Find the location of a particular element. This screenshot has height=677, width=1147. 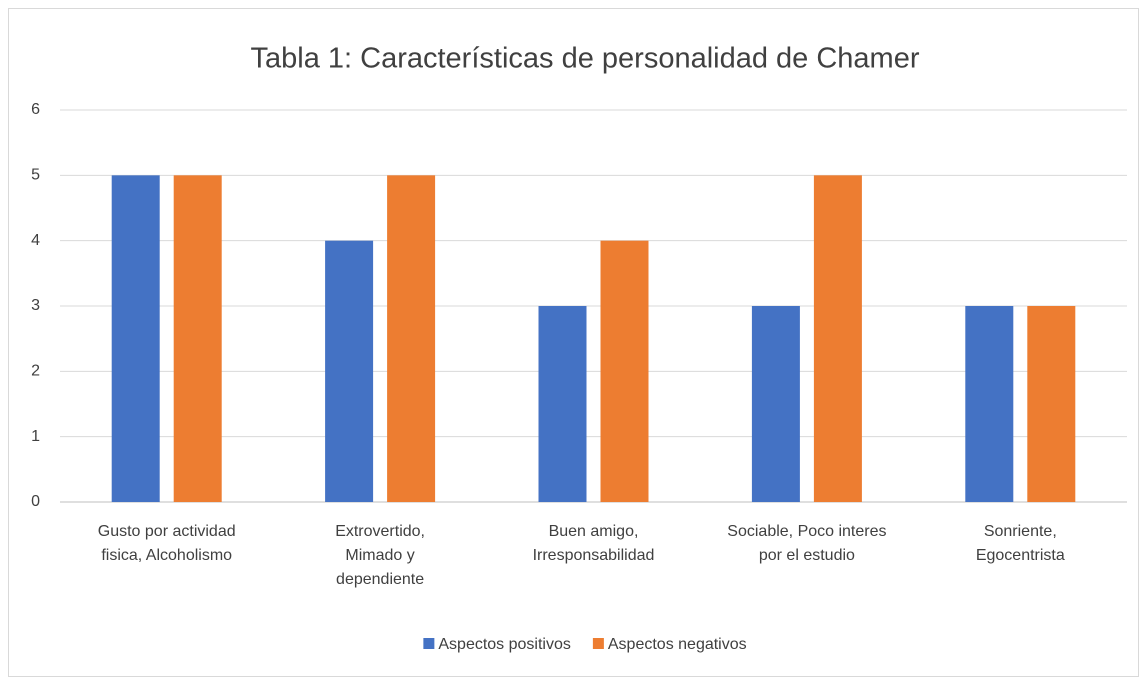

y-tick-label: 0 is located at coordinates (35, 501).